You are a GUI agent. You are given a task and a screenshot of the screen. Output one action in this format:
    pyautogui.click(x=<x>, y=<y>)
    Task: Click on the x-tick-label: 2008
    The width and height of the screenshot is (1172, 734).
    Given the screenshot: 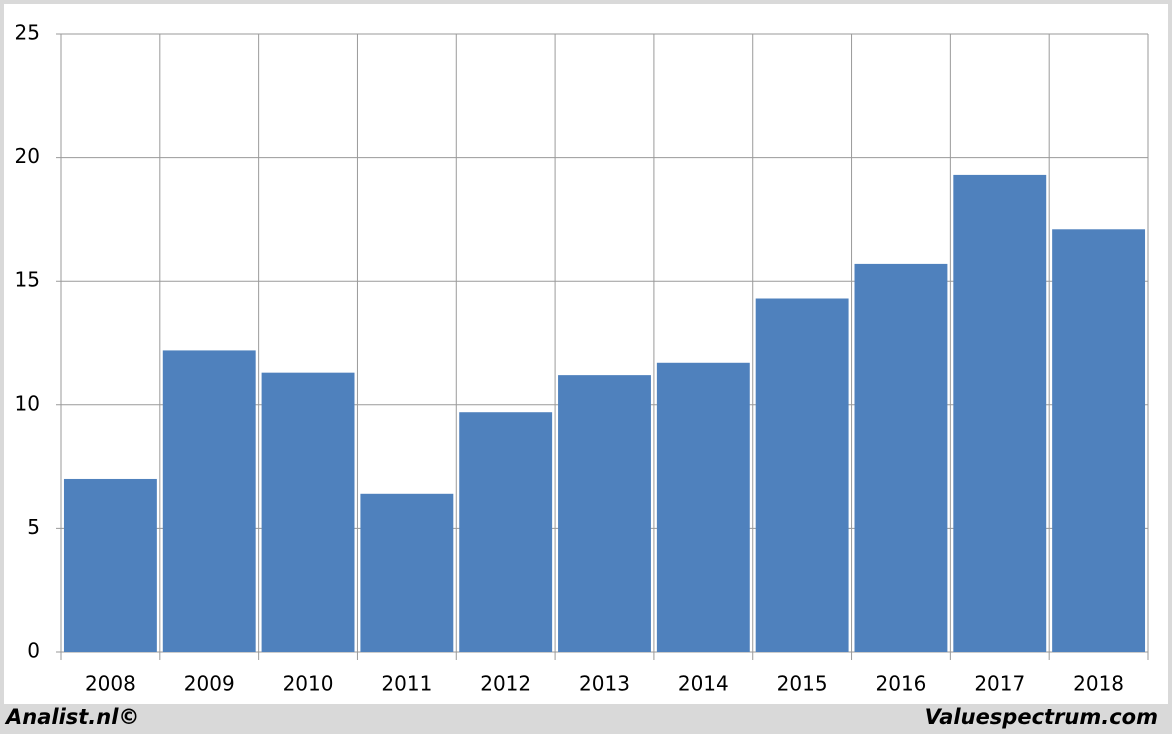 What is the action you would take?
    pyautogui.click(x=110, y=684)
    